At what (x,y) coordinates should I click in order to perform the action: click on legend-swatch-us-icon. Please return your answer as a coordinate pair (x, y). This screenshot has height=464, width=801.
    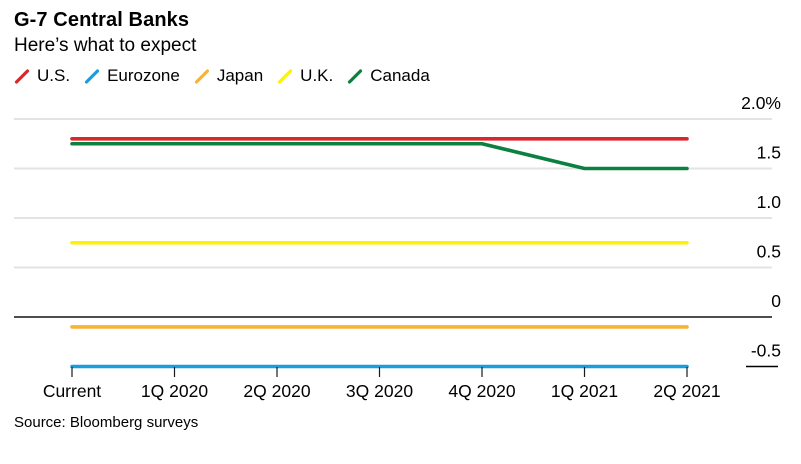
    Looking at the image, I should click on (22, 76).